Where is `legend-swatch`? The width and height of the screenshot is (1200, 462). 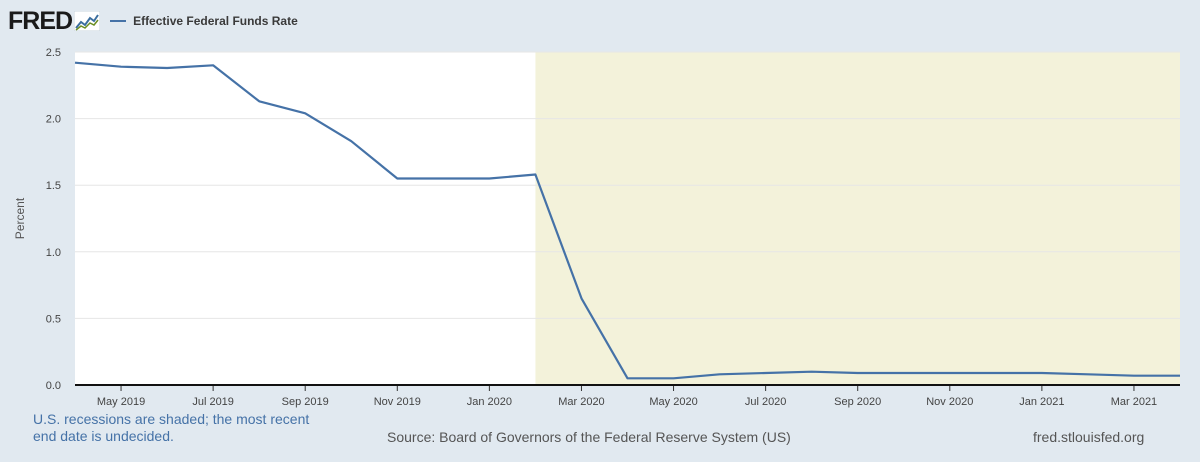
legend-swatch is located at coordinates (118, 21).